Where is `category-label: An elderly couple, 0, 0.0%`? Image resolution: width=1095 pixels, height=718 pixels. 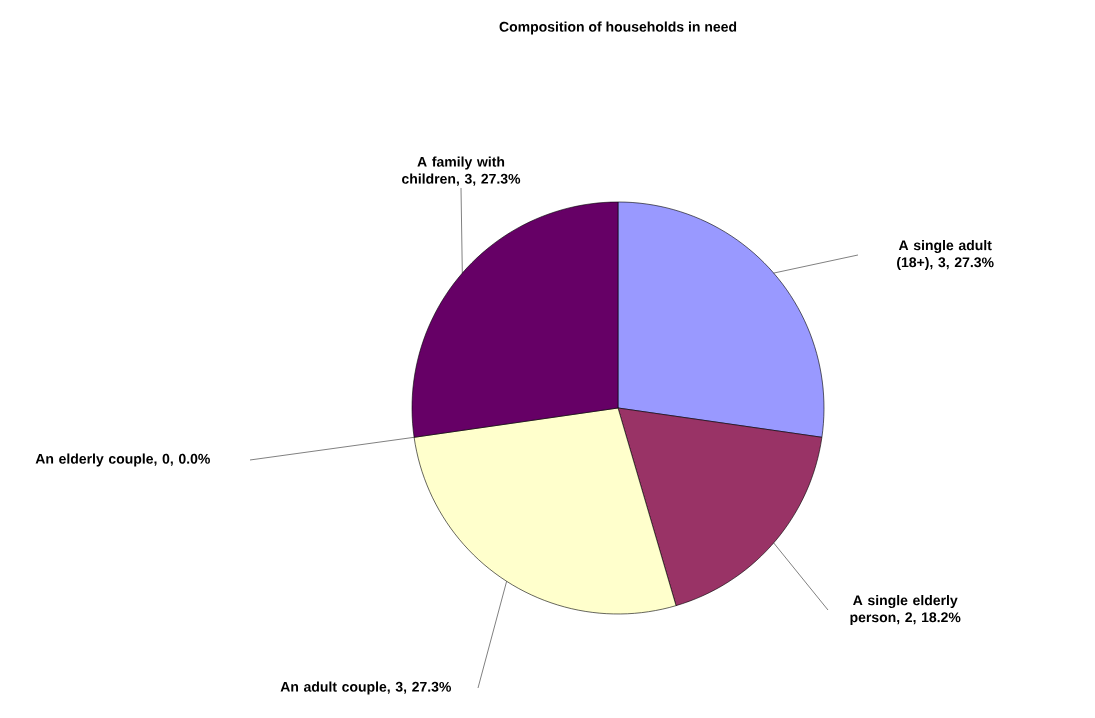
category-label: An elderly couple, 0, 0.0% is located at coordinates (122, 460).